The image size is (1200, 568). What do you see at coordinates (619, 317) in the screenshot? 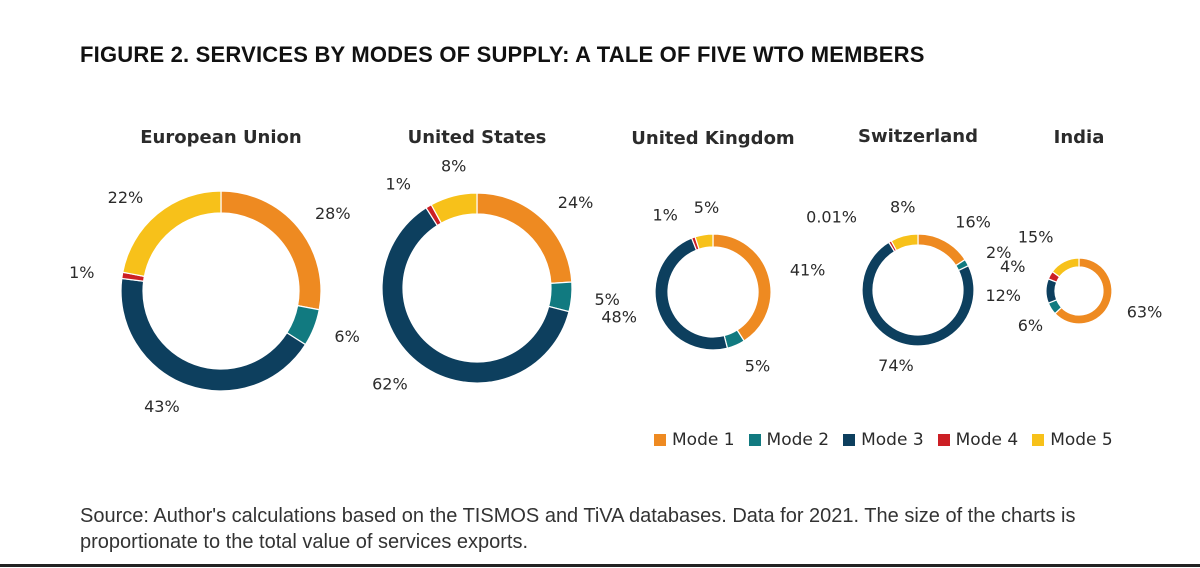
I see `data-label-united-kingdom-mode-3: 48%` at bounding box center [619, 317].